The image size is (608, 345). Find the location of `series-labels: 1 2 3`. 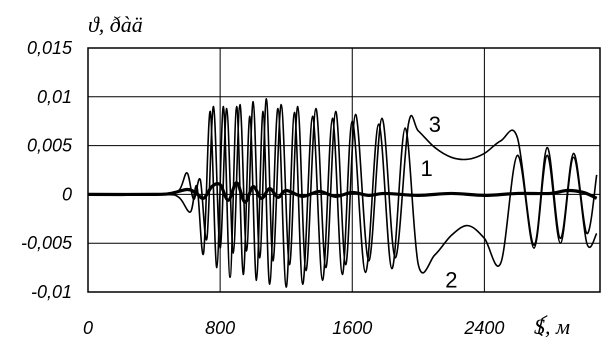

series-labels: 1 2 3 is located at coordinates (438, 202).